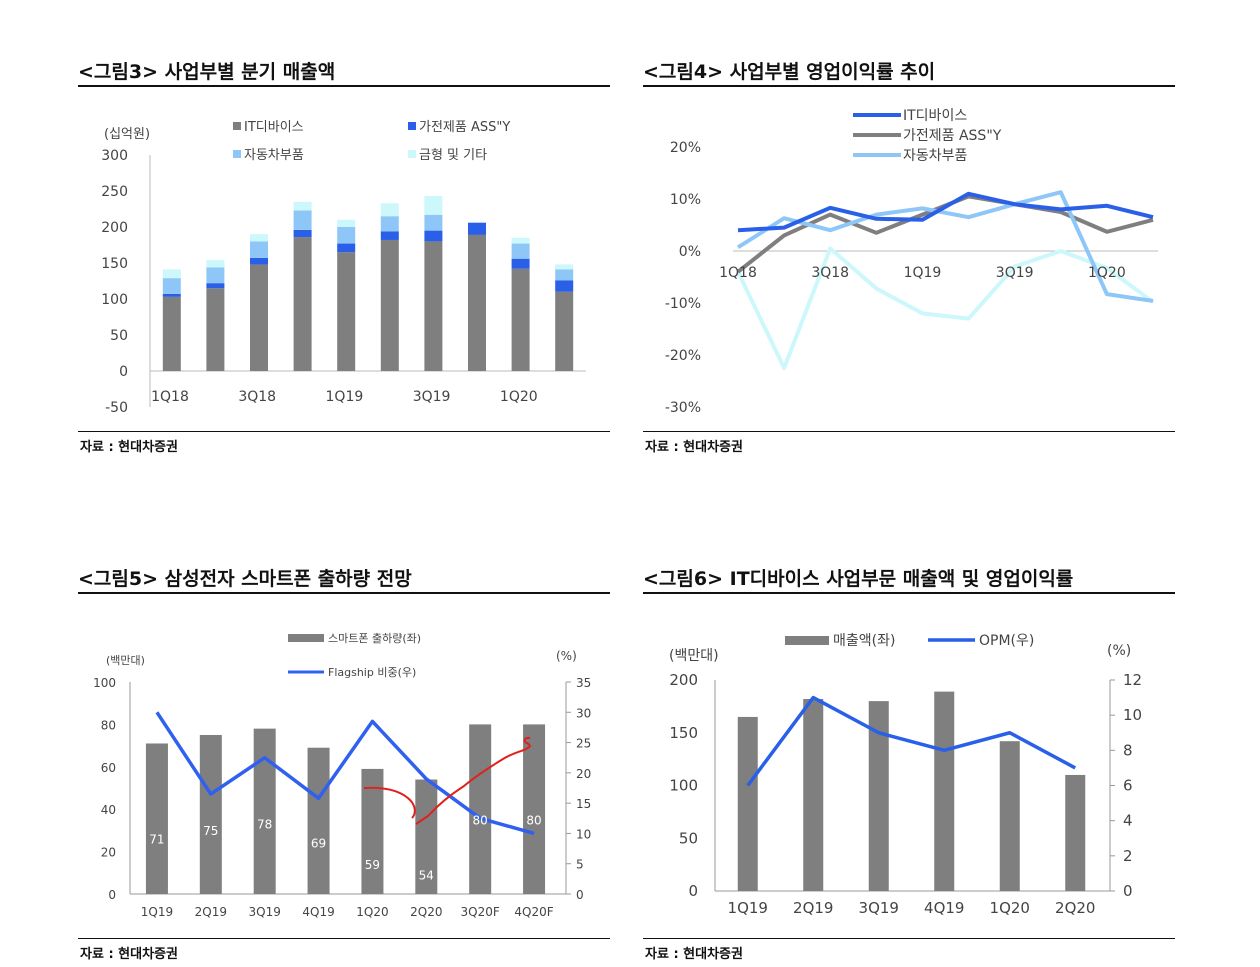 Image resolution: width=1260 pixels, height=967 pixels. What do you see at coordinates (215, 264) in the screenshot?
I see `fig3-bar-2Q18-s3` at bounding box center [215, 264].